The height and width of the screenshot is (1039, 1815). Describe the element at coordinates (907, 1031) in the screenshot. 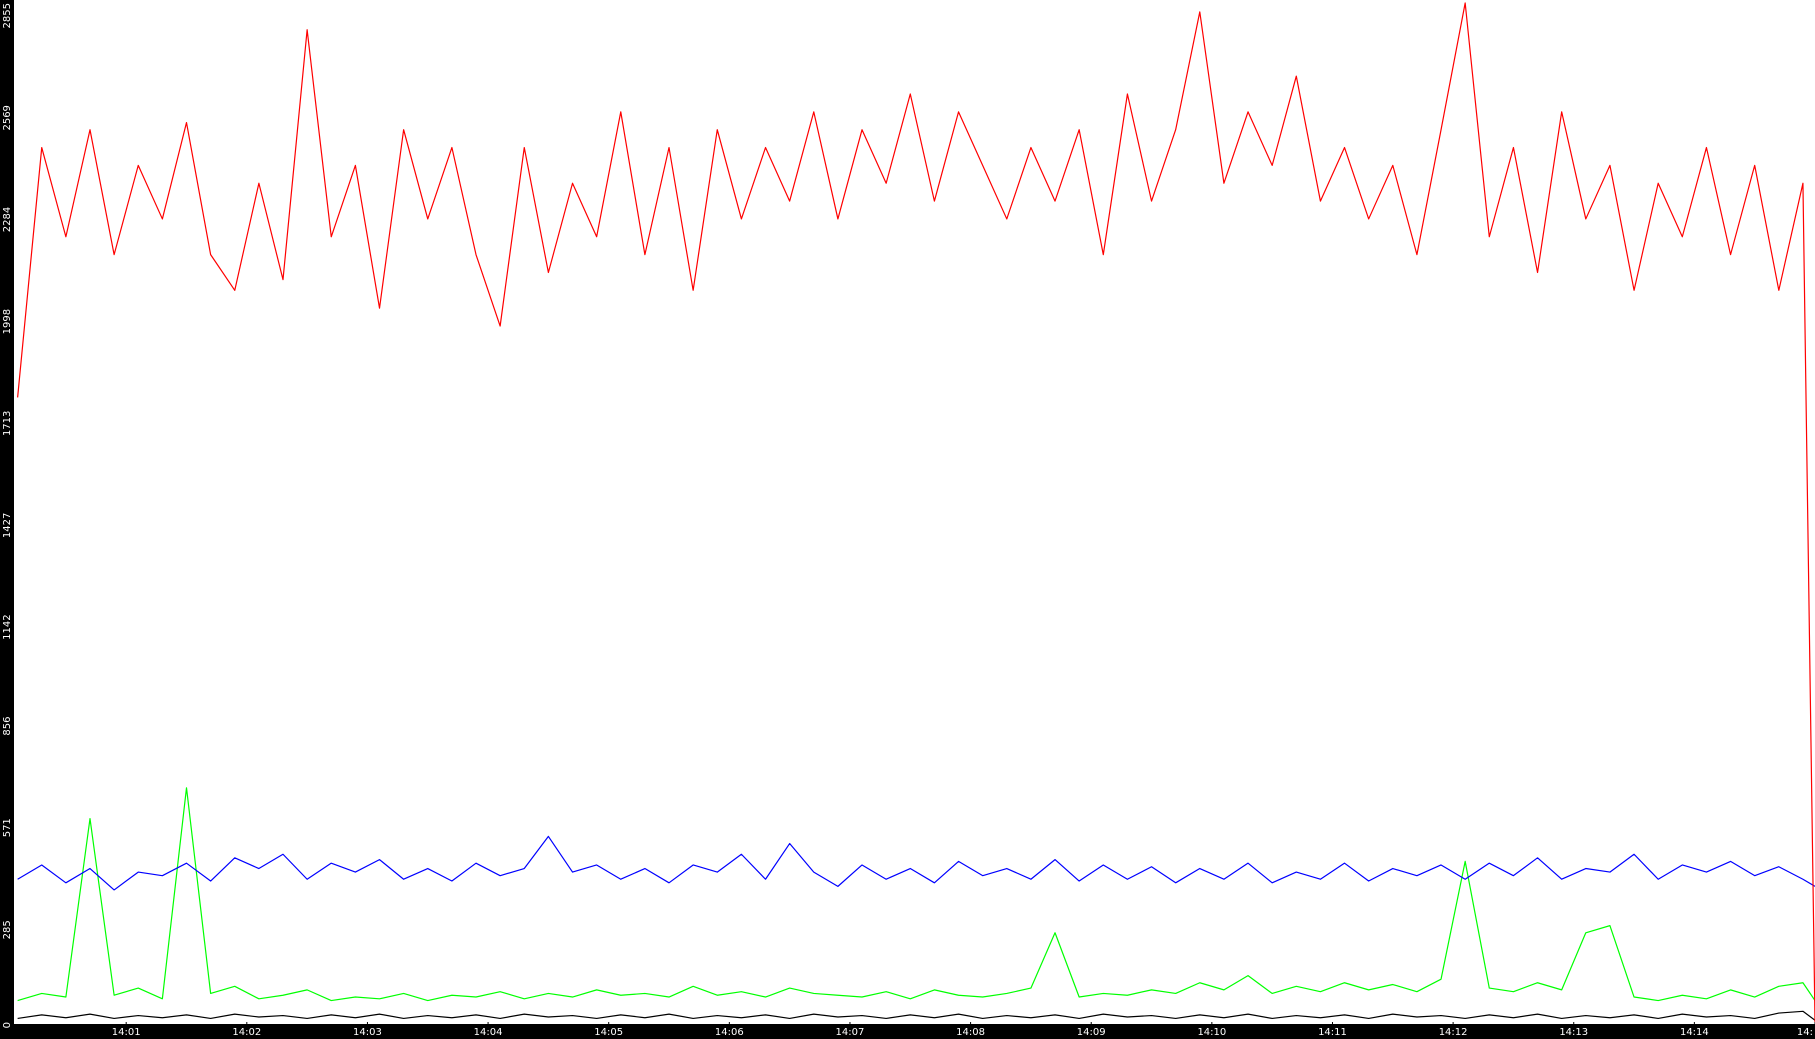

I see `x-axis-bar` at that location.